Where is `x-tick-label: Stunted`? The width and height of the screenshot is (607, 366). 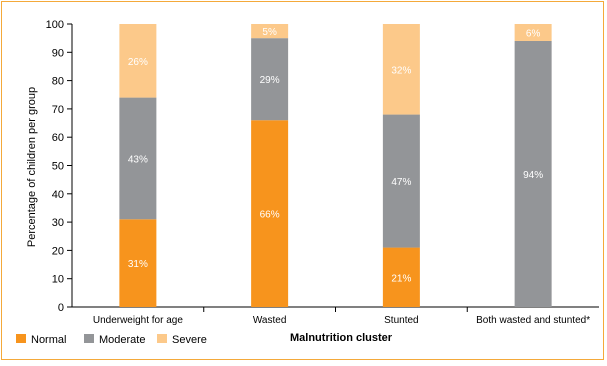 x-tick-label: Stunted is located at coordinates (401, 320).